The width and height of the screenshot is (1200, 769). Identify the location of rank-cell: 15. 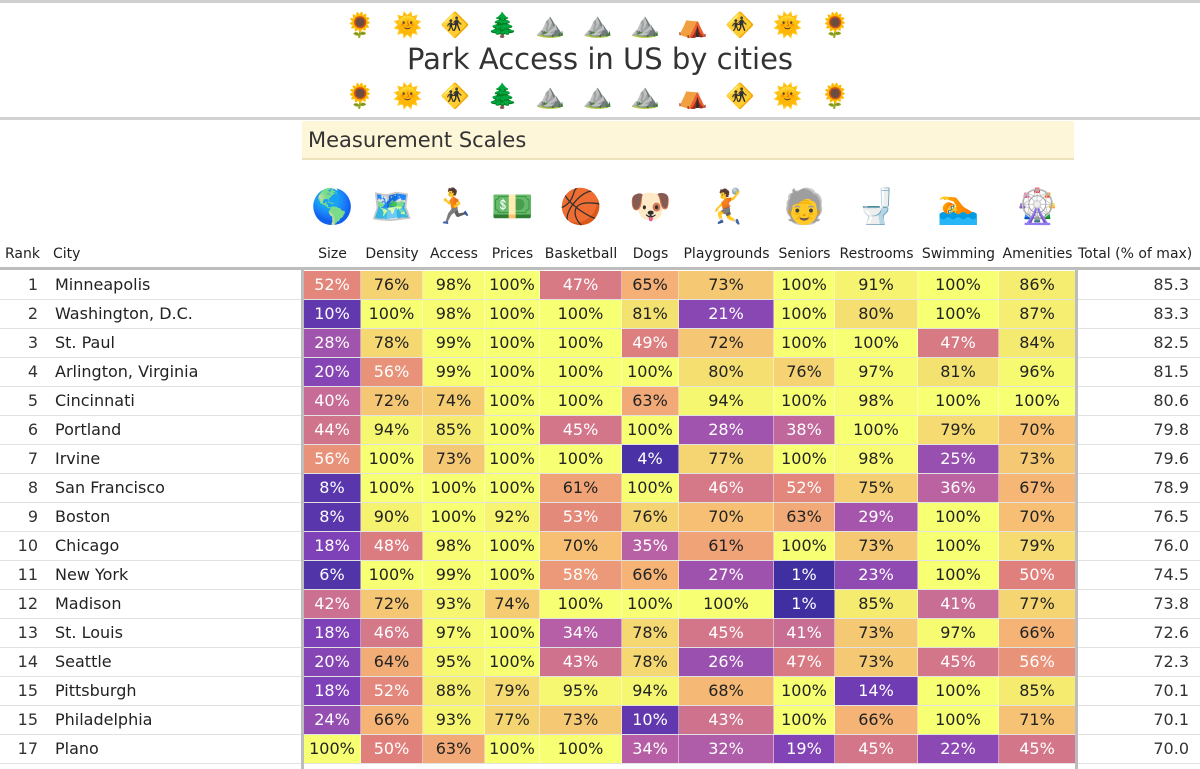
(27, 719).